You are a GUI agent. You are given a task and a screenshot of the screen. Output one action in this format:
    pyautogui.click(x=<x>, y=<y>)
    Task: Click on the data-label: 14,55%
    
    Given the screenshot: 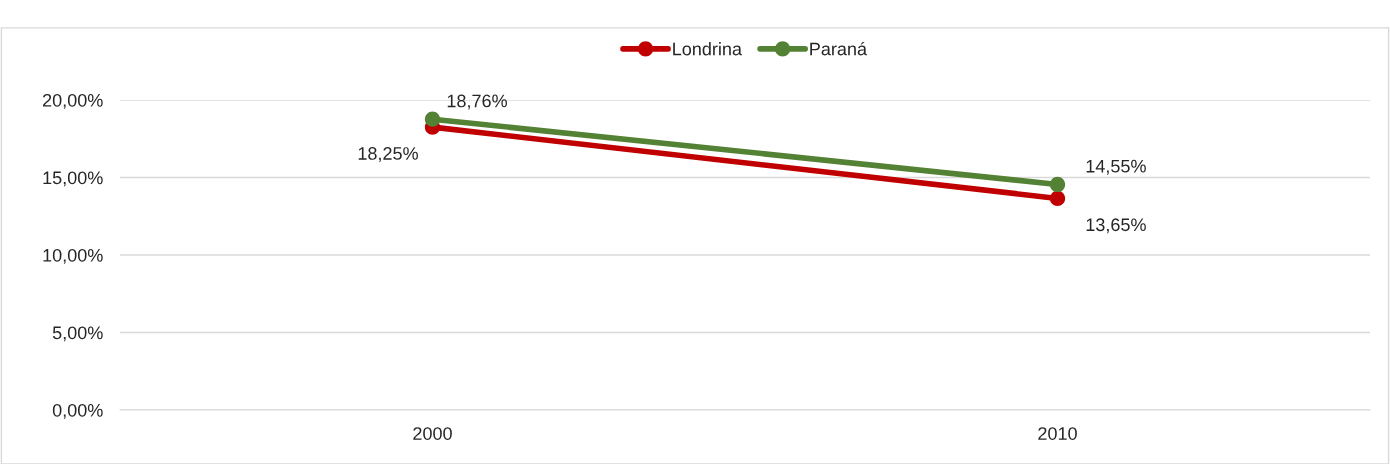 What is the action you would take?
    pyautogui.click(x=1116, y=167)
    